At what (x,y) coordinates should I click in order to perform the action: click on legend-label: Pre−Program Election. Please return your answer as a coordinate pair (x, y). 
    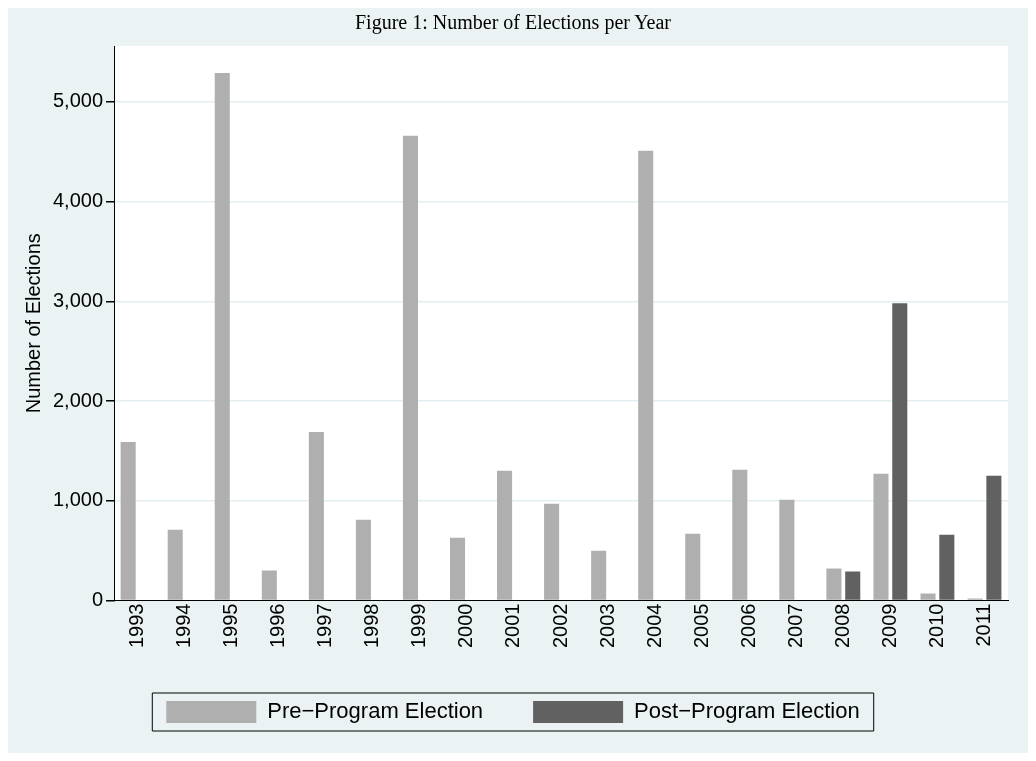
    Looking at the image, I should click on (375, 711).